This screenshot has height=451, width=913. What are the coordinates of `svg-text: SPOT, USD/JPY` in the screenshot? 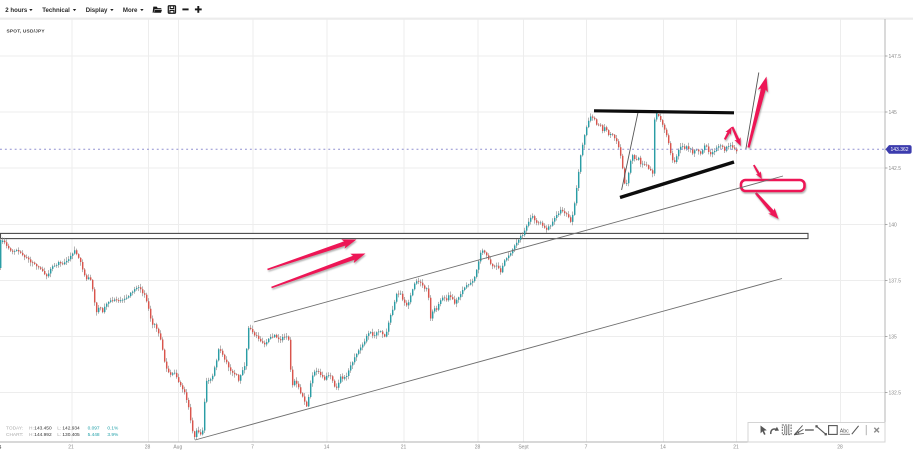 It's located at (26, 32).